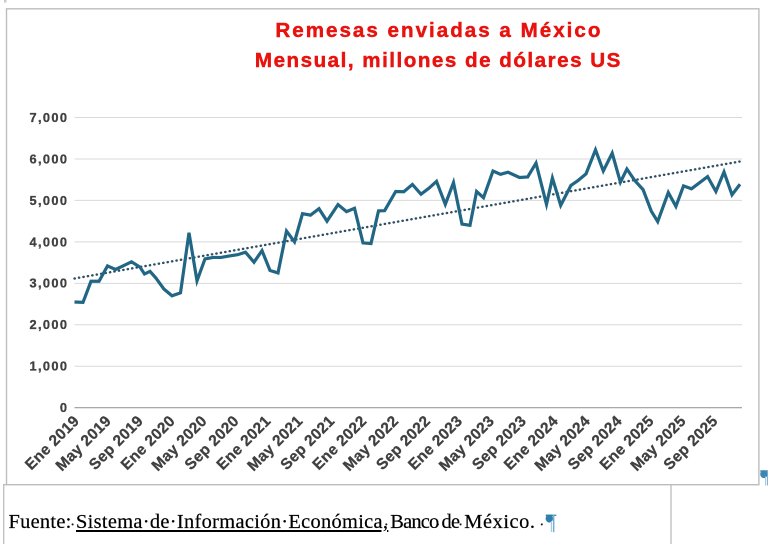  Describe the element at coordinates (49, 241) in the screenshot. I see `svg-text: 4,000` at that location.